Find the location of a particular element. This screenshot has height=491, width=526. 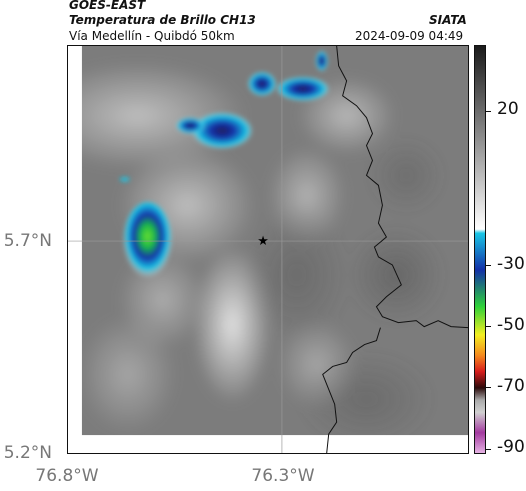

map-title: Temperatura de Brillo CH13 is located at coordinates (162, 20).